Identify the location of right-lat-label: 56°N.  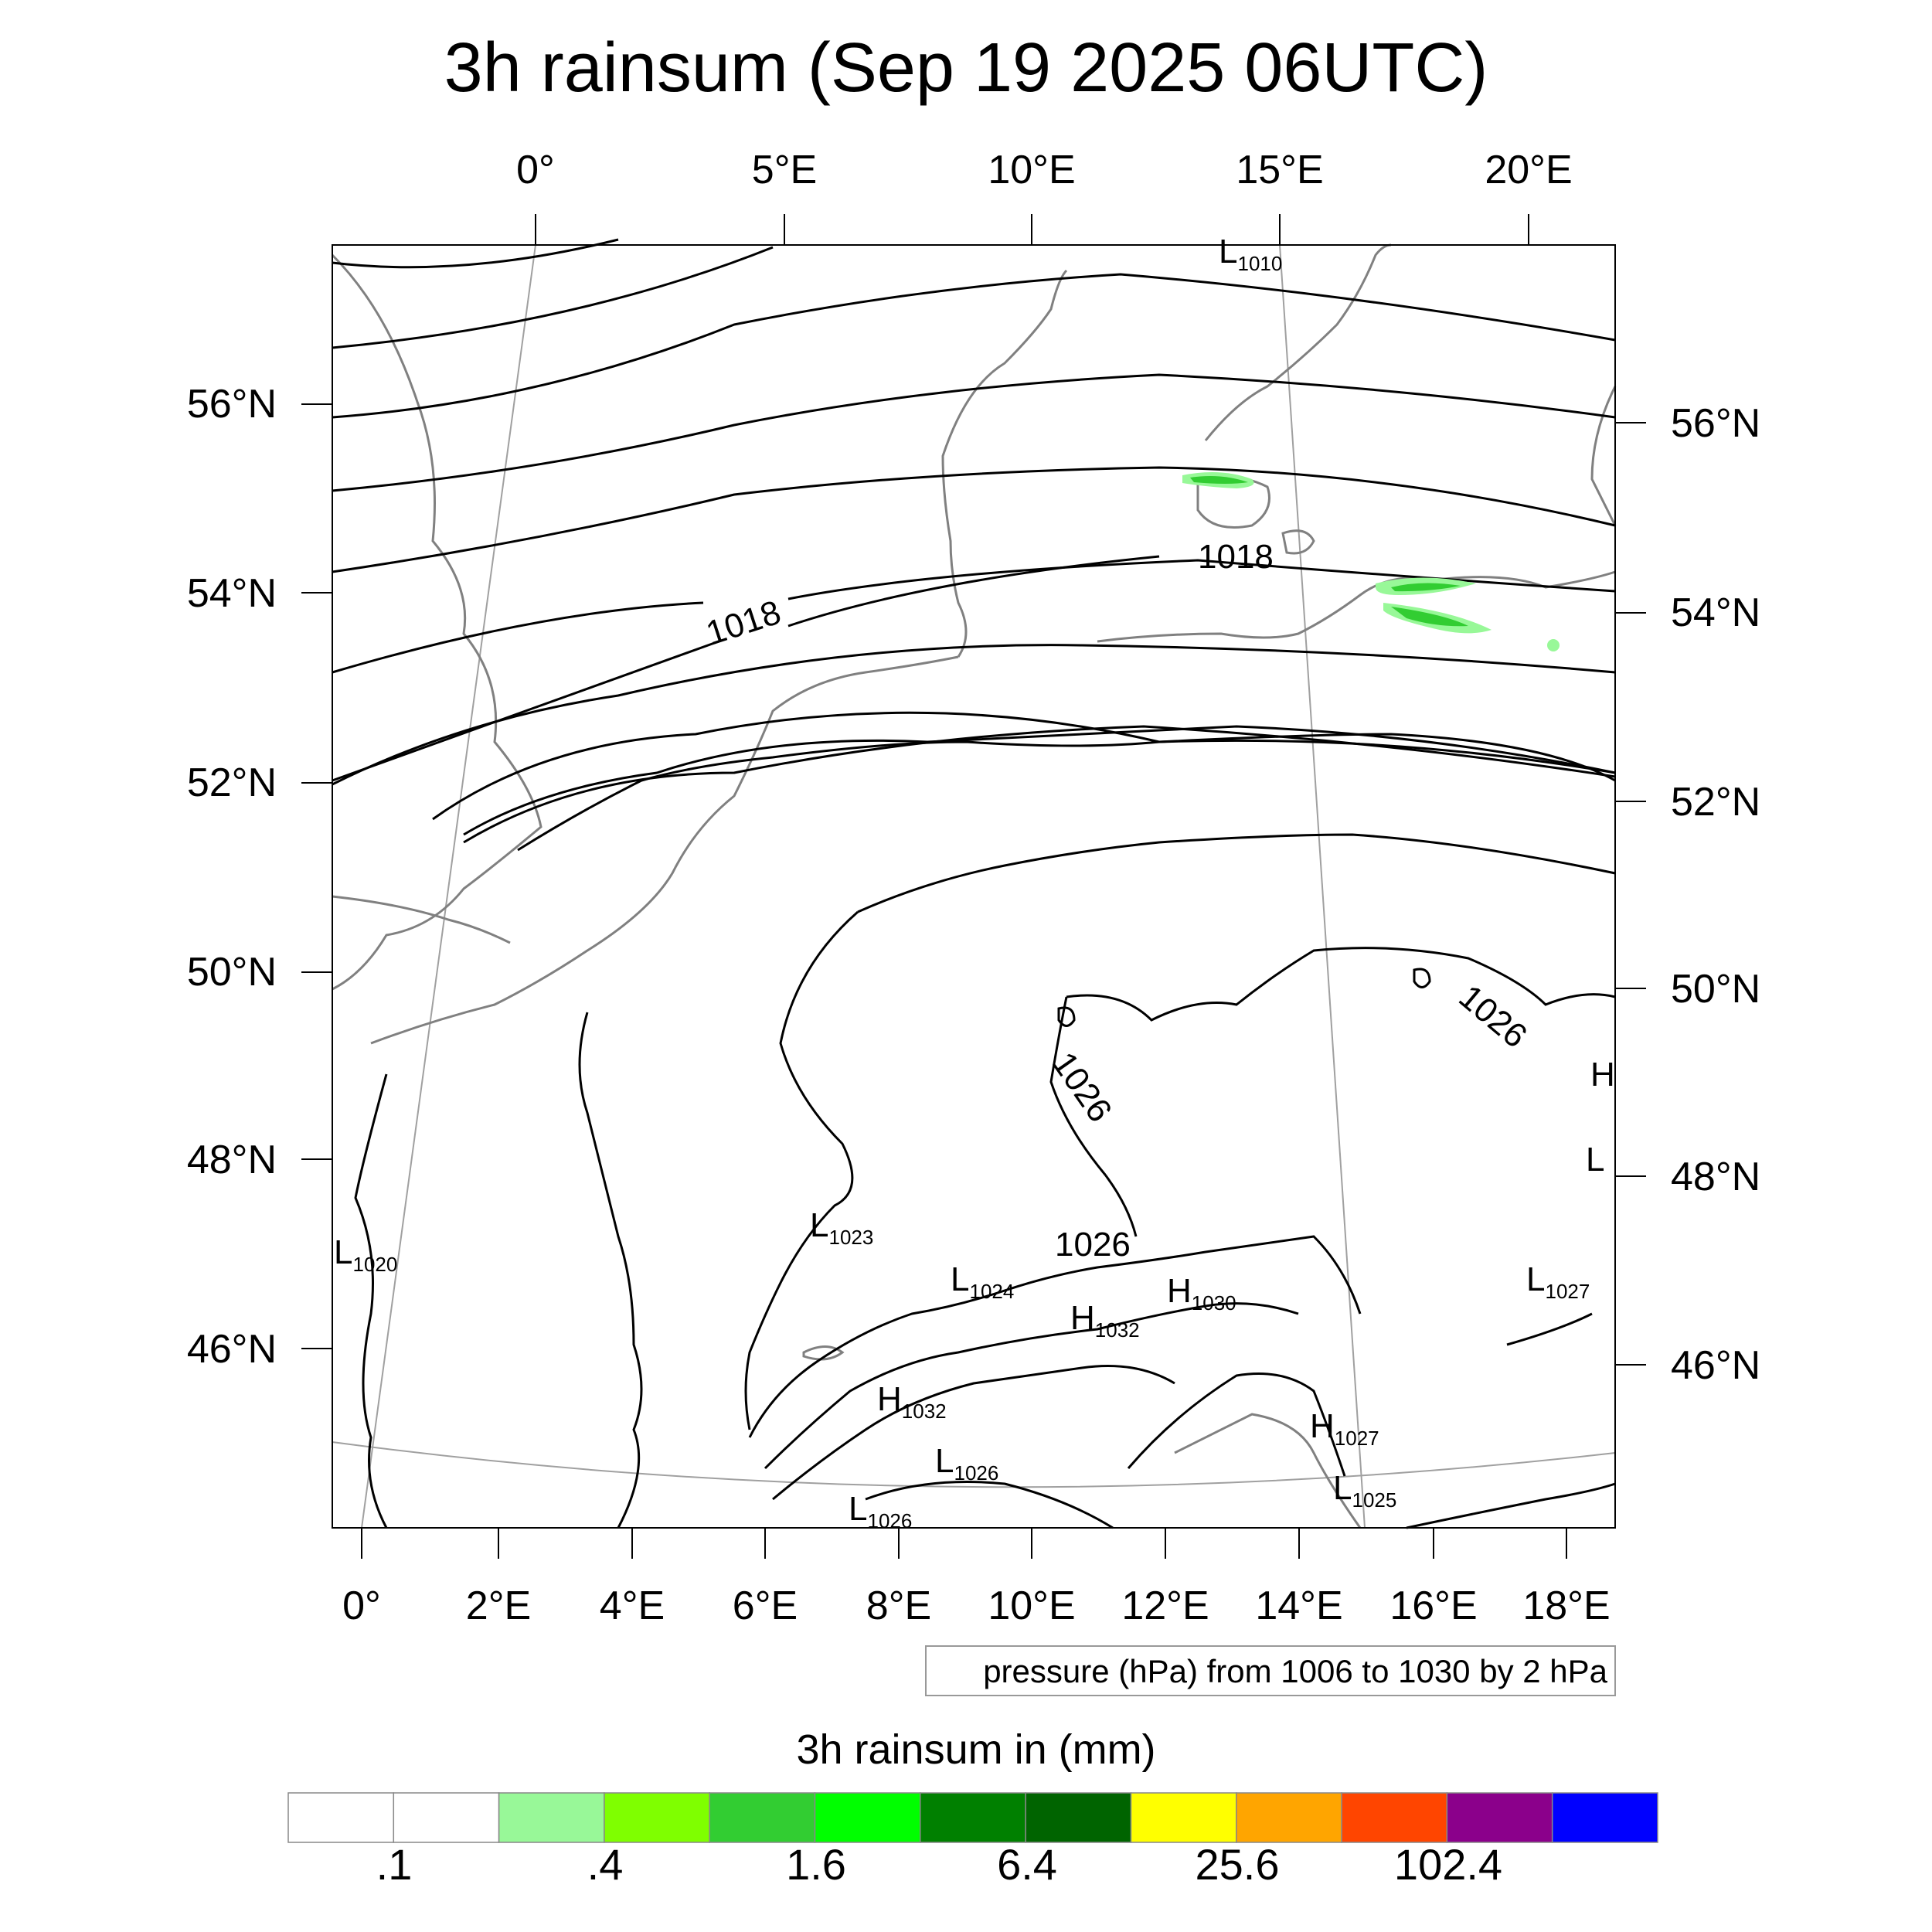
(1715, 424).